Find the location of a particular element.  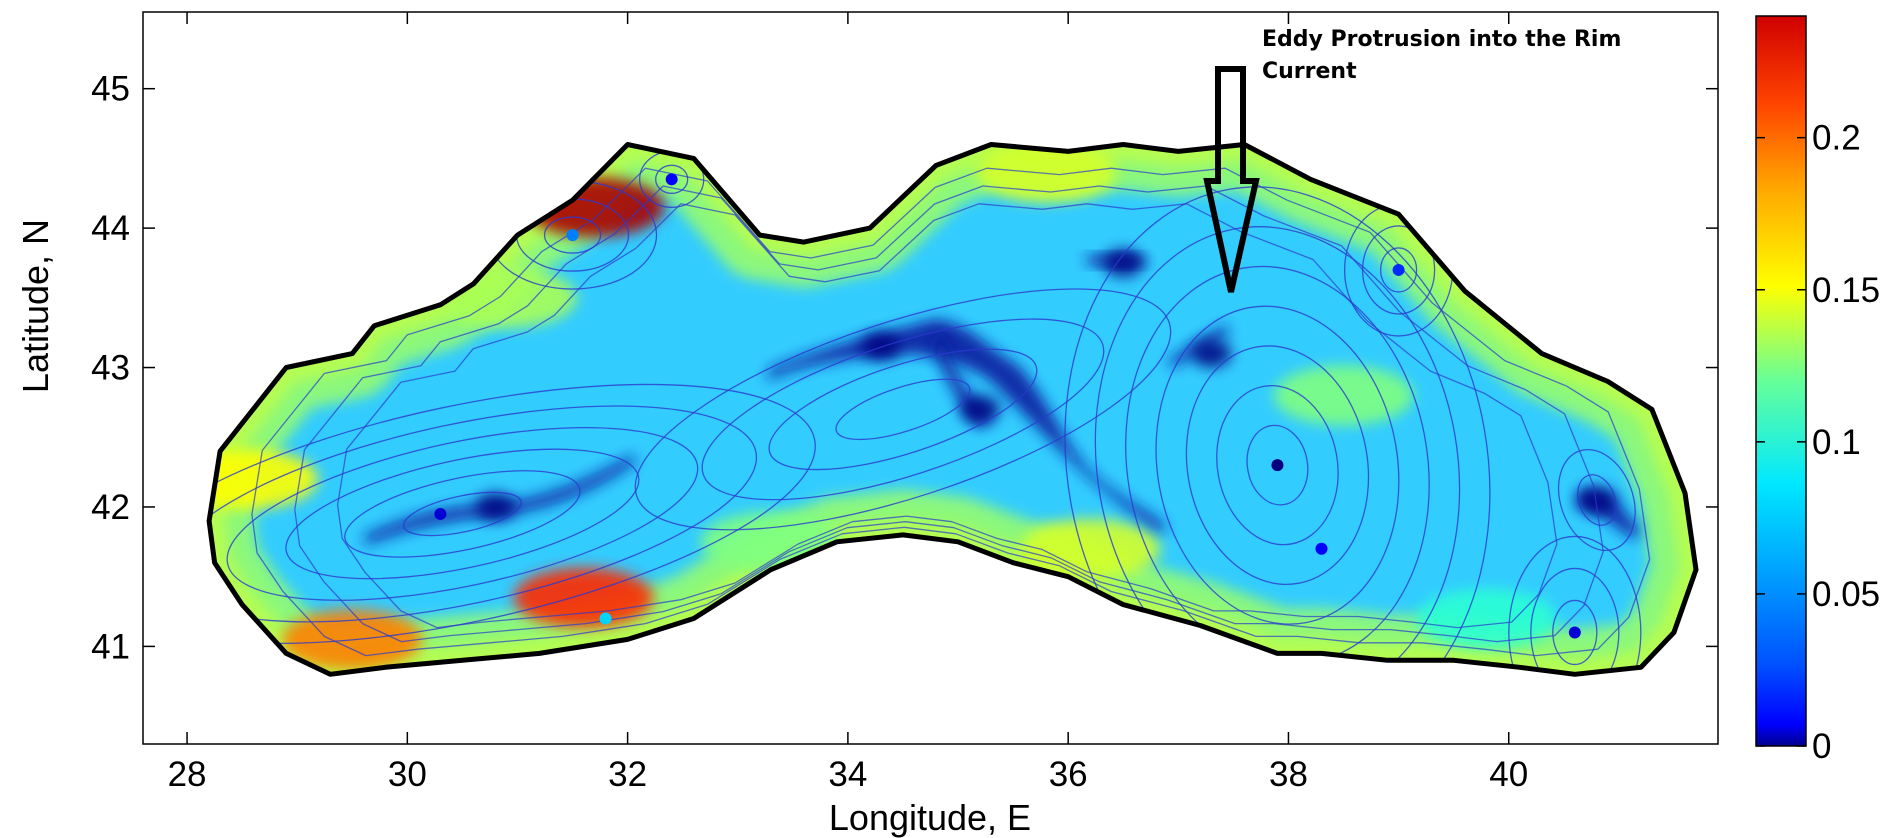

y-tick-label: 44 is located at coordinates (110, 228).